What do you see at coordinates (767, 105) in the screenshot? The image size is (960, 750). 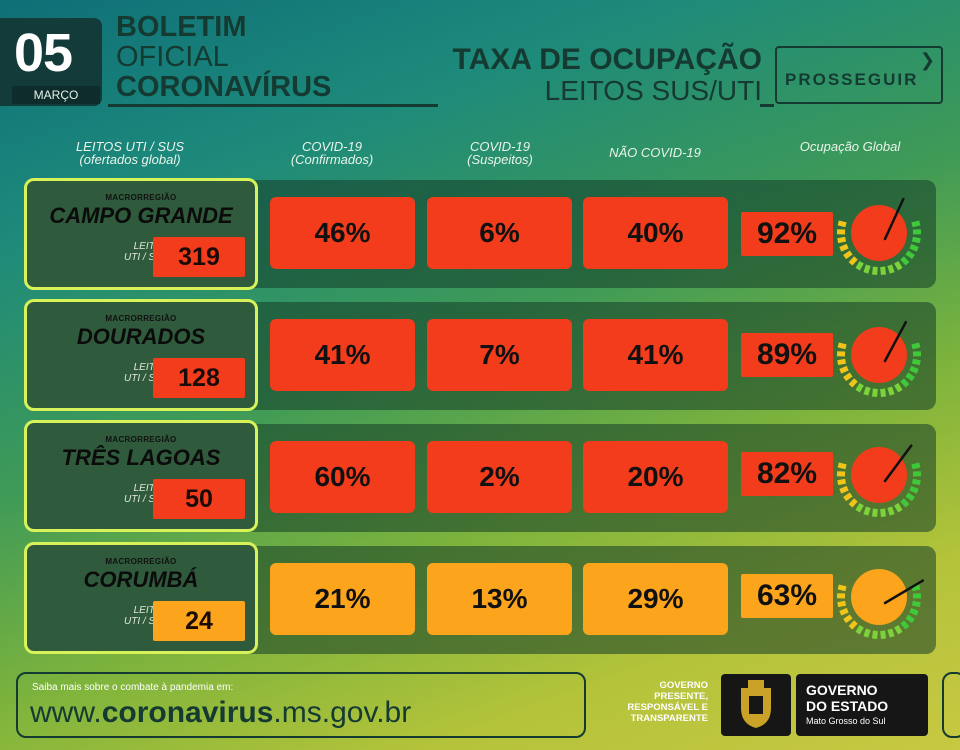 I see `header-divider-right` at bounding box center [767, 105].